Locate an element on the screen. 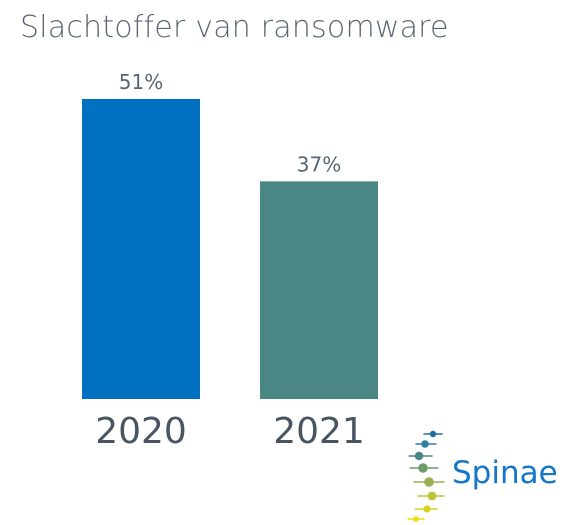 The image size is (584, 525). spinae-logo-icon is located at coordinates (426, 476).